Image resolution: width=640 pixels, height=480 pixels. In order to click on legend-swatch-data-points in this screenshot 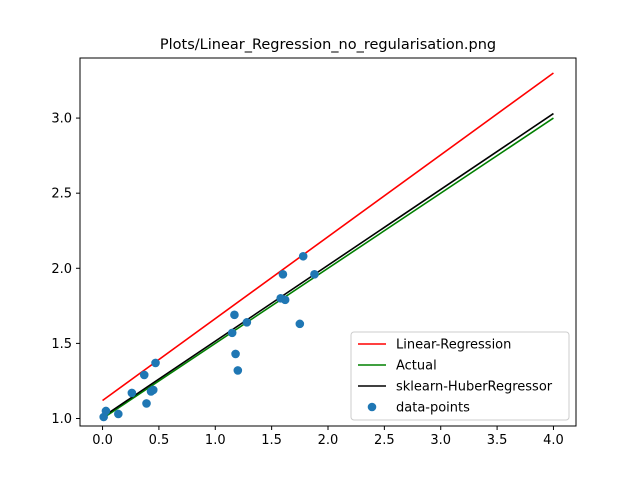, I will do `click(372, 407)`.